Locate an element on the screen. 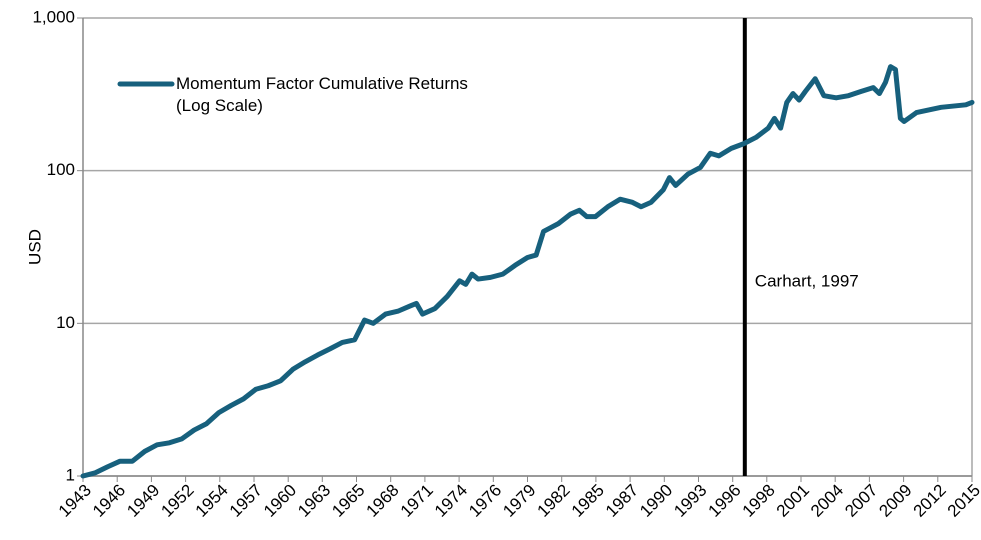 The width and height of the screenshot is (981, 540). x-tick-label: 1974 is located at coordinates (451, 501).